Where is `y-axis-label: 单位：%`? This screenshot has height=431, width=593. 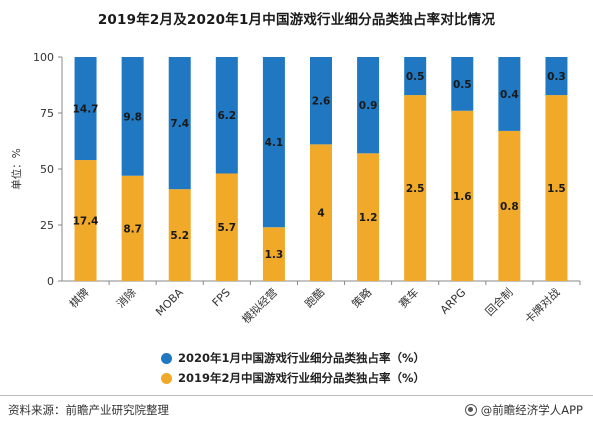 y-axis-label: 单位：% is located at coordinates (16, 168).